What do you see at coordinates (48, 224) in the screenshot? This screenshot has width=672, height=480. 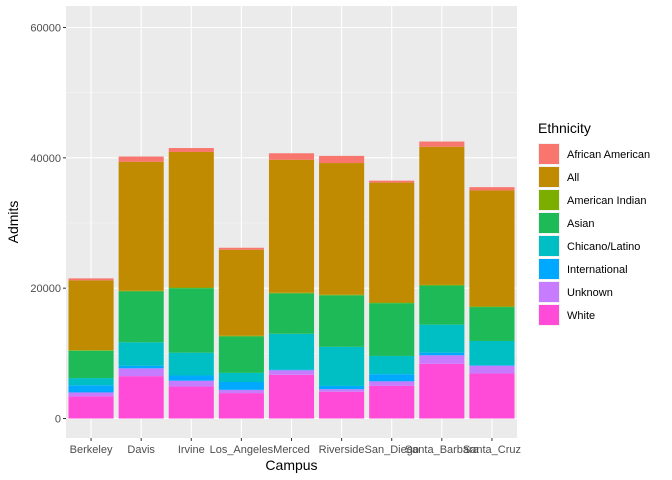 I see `y-axis: 0 20000 40000 60000` at bounding box center [48, 224].